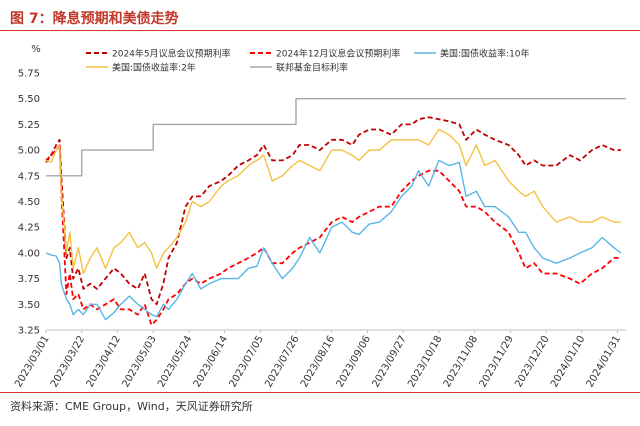 The image size is (640, 426). Describe the element at coordinates (338, 54) in the screenshot. I see `legend-label: 2024年12月议息会议预期利率` at that location.